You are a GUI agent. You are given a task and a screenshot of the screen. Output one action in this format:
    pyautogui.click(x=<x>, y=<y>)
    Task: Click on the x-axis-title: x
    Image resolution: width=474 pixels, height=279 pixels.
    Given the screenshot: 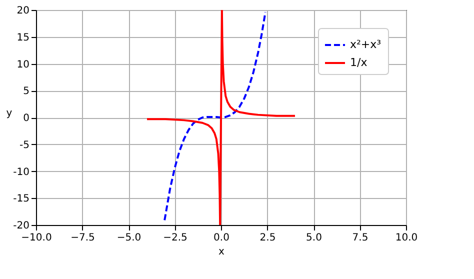 What is the action you would take?
    pyautogui.click(x=221, y=252)
    